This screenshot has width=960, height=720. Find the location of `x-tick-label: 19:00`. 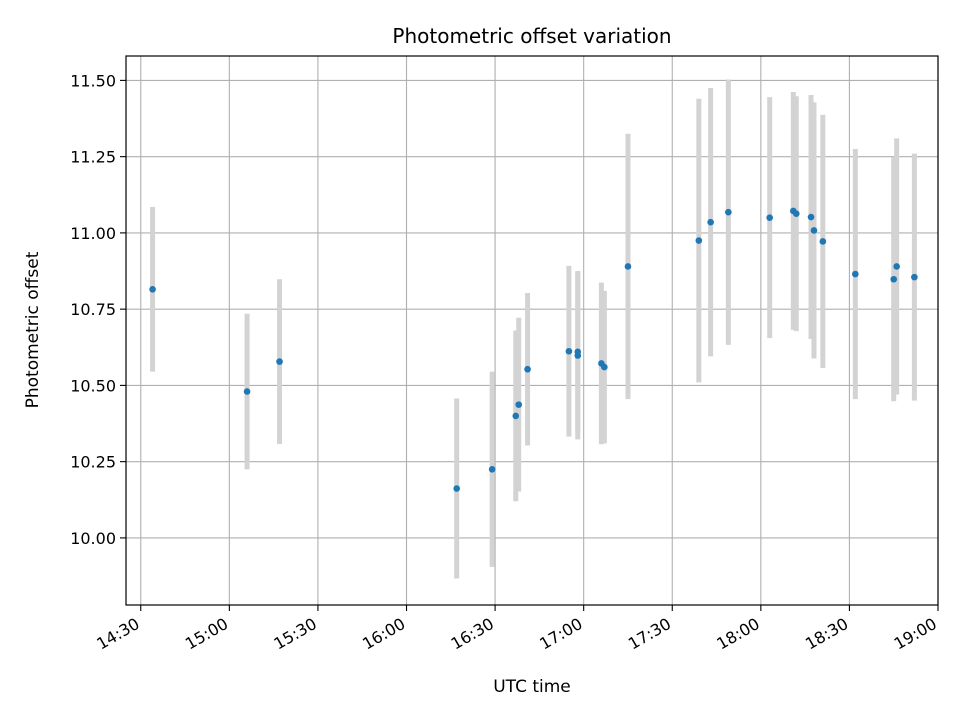

x-tick-label: 19:00 is located at coordinates (915, 634).